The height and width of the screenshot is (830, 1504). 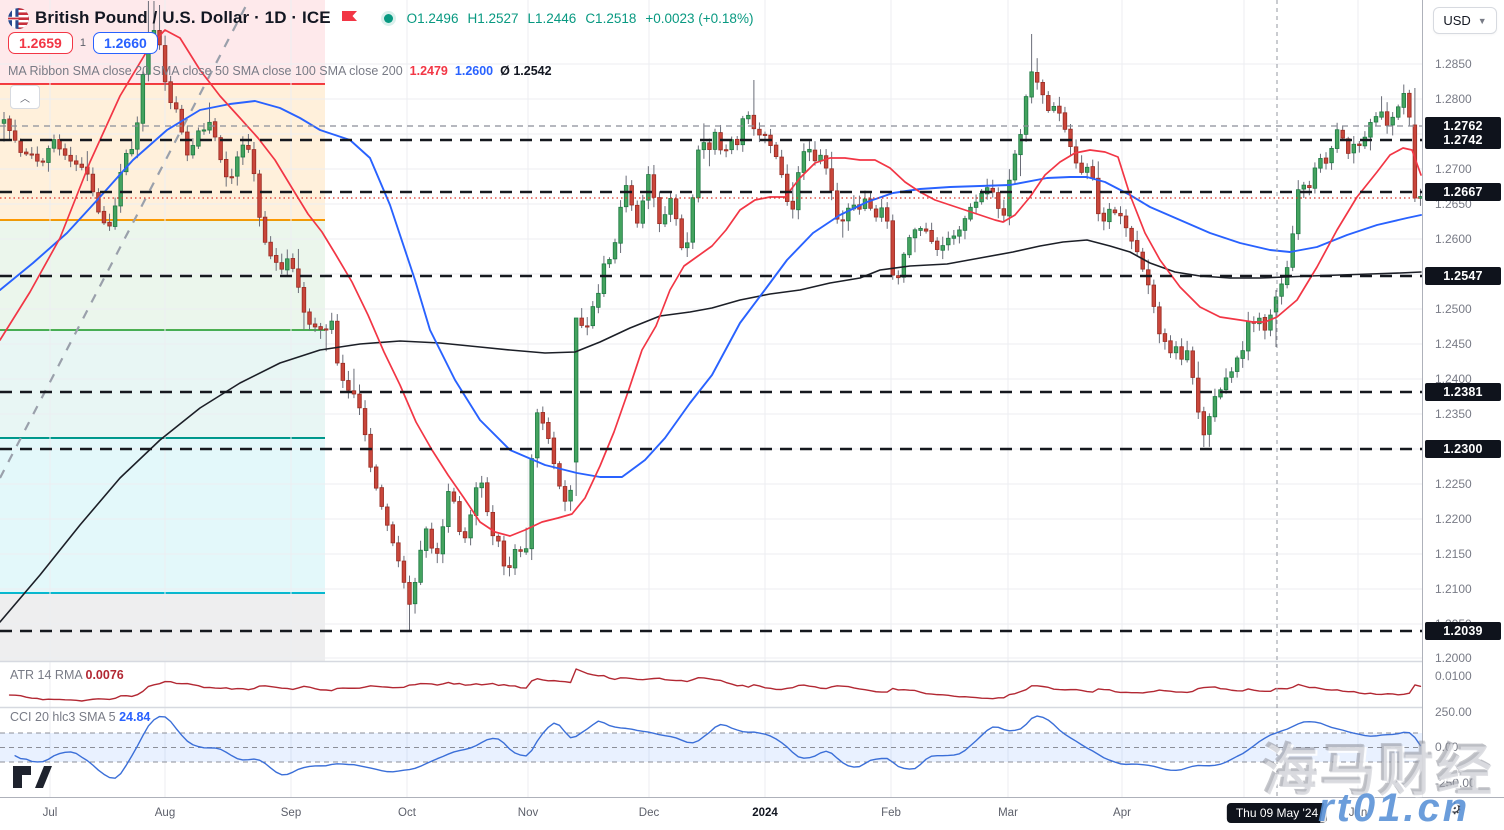 I want to click on price-level-badge: 1.2300, so click(x=1463, y=449).